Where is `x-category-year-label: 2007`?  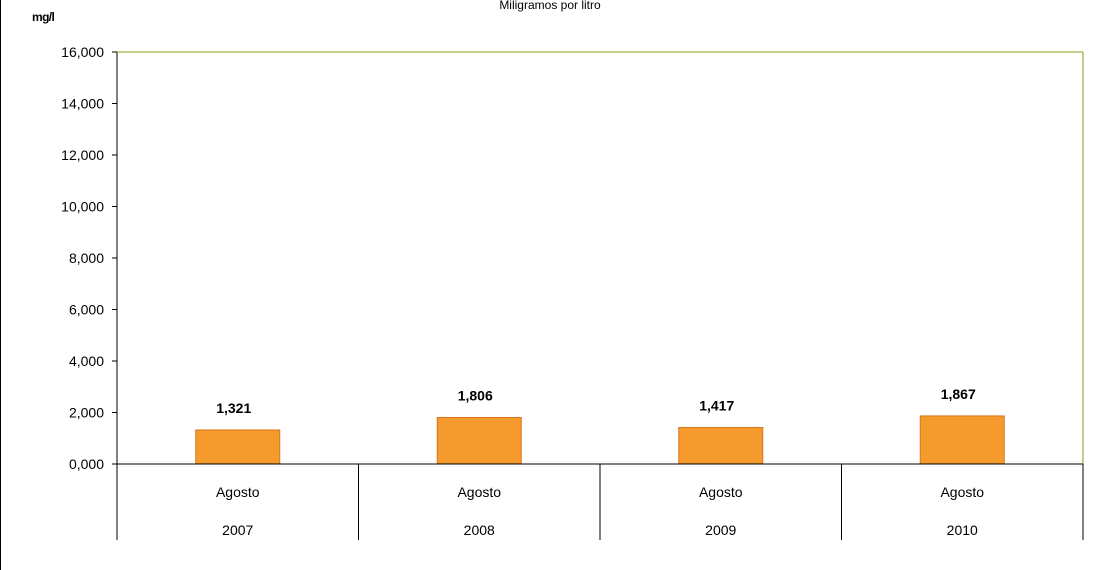 x-category-year-label: 2007 is located at coordinates (237, 530).